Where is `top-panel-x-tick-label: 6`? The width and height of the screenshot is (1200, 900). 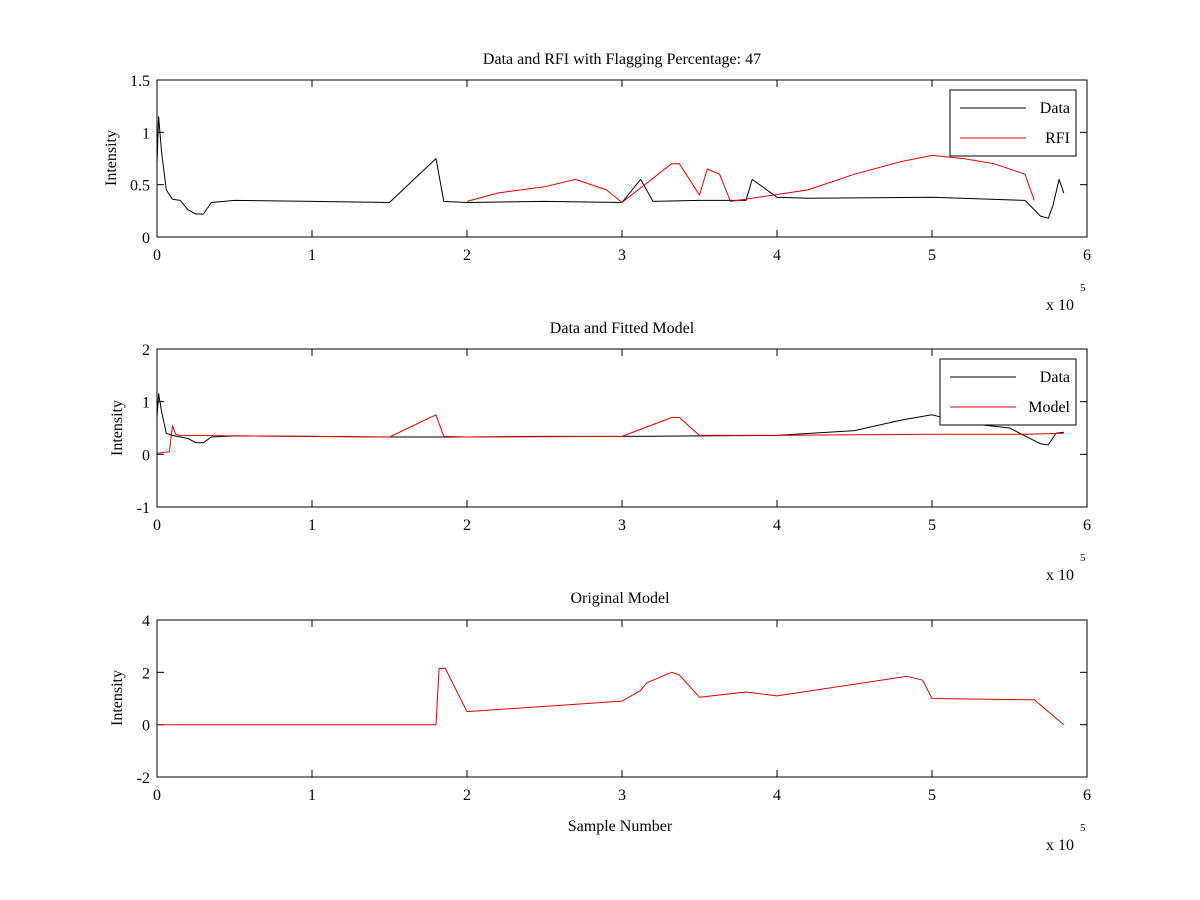
top-panel-x-tick-label: 6 is located at coordinates (1087, 255).